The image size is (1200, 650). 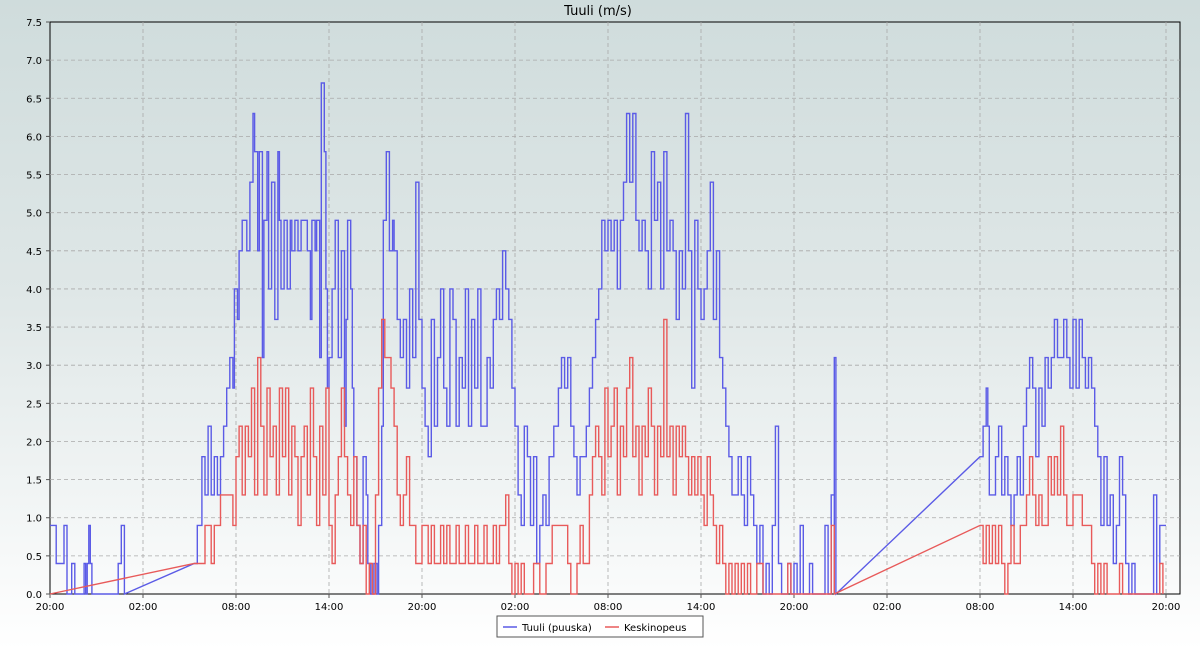 What do you see at coordinates (34, 61) in the screenshot?
I see `y-tick-label: 7.0` at bounding box center [34, 61].